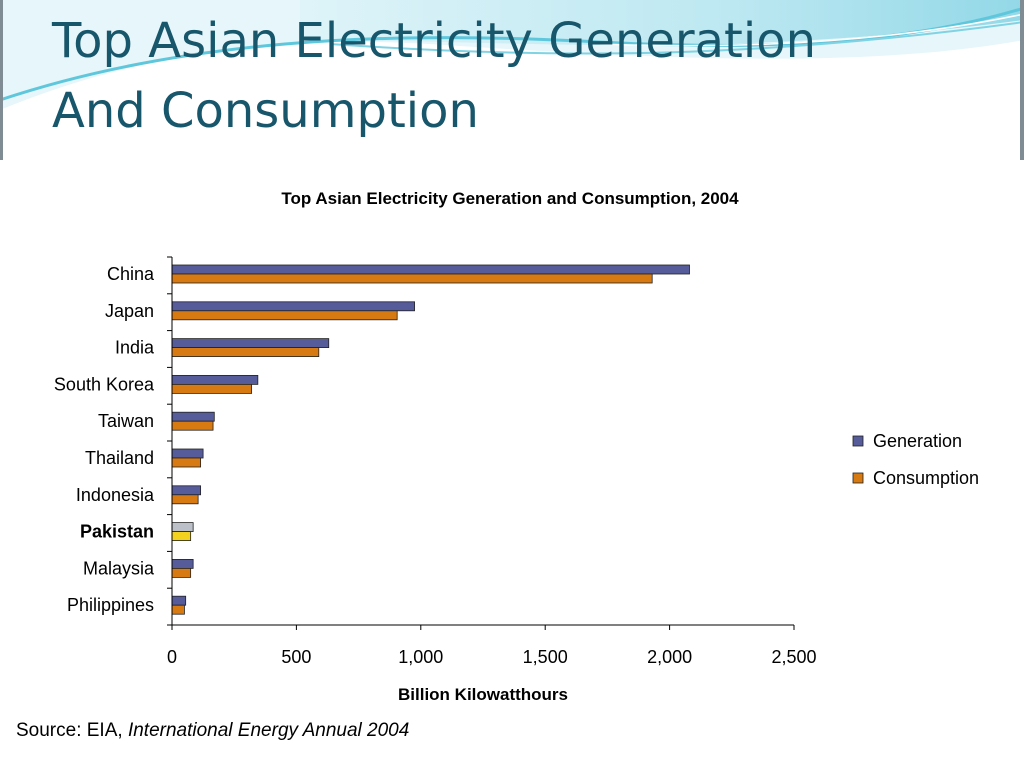  I want to click on bar-indonesia-generation, so click(186, 490).